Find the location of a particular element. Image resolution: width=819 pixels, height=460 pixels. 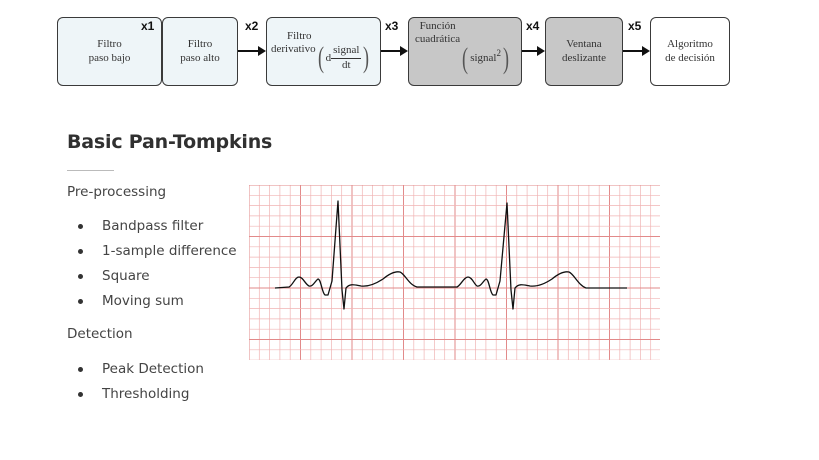

slide-title: Basic Pan-Tompkins is located at coordinates (170, 142).